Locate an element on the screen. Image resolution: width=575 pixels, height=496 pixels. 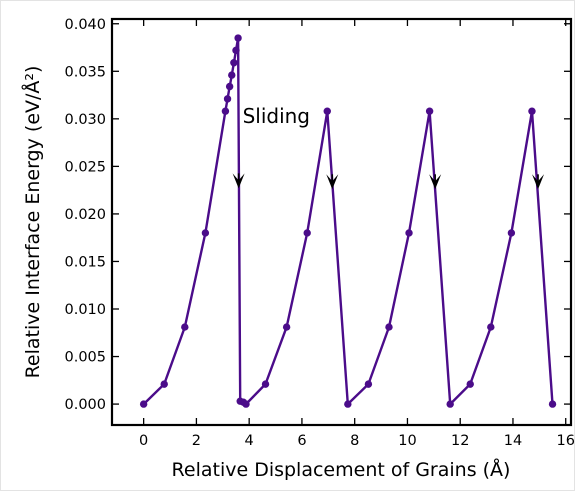
y-tick-label: 0.020 is located at coordinates (85, 215).